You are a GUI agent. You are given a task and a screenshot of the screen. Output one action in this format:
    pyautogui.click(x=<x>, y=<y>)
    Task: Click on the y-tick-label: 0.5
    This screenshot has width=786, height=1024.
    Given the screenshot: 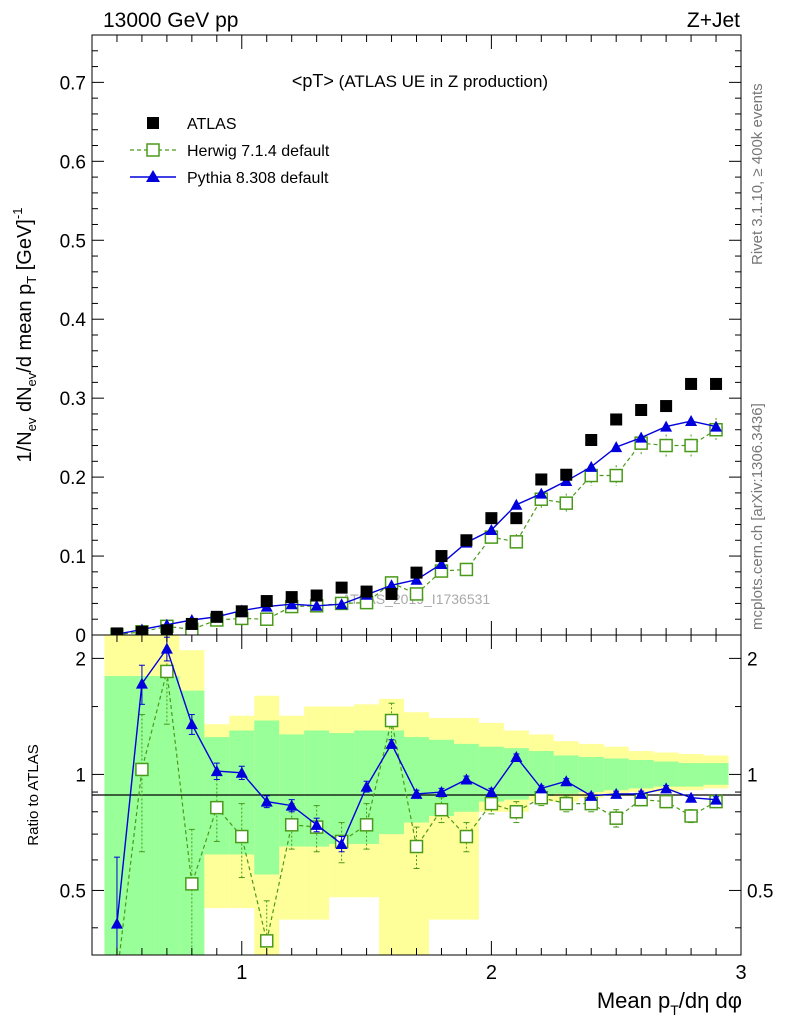 What is the action you would take?
    pyautogui.click(x=73, y=241)
    